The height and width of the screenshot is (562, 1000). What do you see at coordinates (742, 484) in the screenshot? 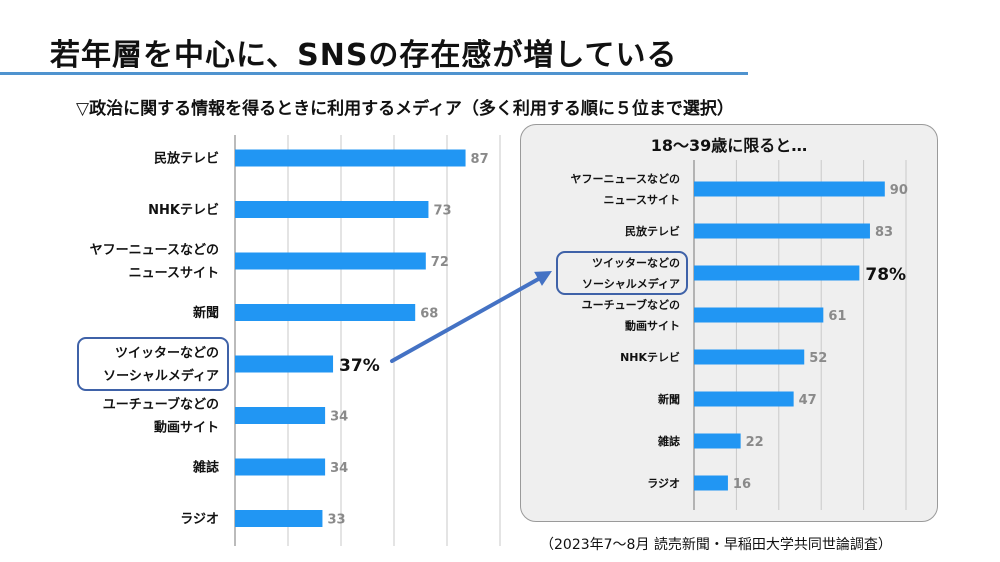
I see `value-label: 16` at bounding box center [742, 484].